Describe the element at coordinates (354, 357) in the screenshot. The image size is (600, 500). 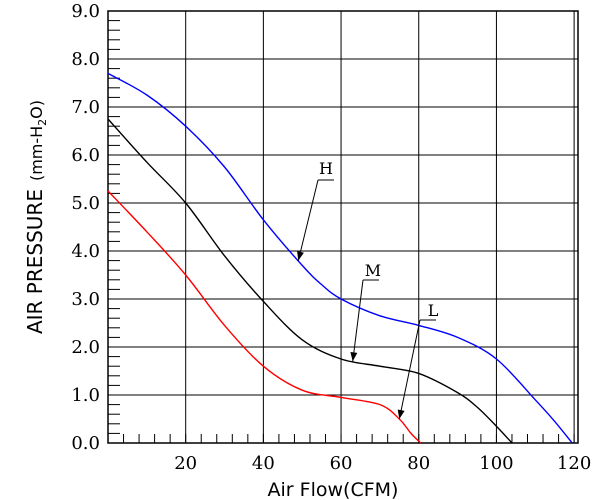
I see `annotation-arrowhead-m` at that location.